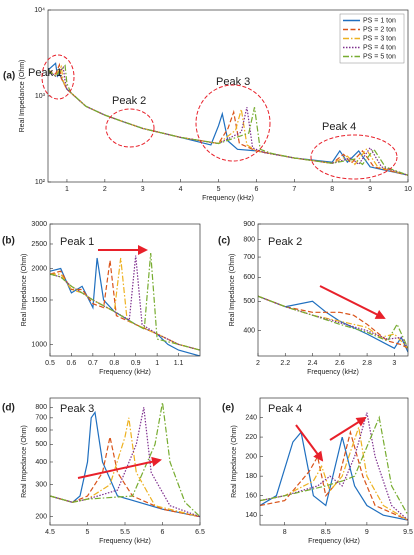  Describe the element at coordinates (41, 517) in the screenshot. I see `y-tick-label: 200` at that location.